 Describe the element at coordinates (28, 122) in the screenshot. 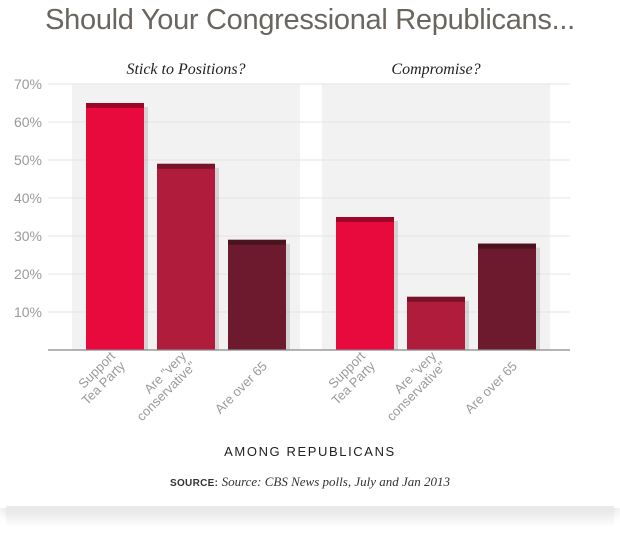

I see `y-tick-label-60: 60%` at that location.